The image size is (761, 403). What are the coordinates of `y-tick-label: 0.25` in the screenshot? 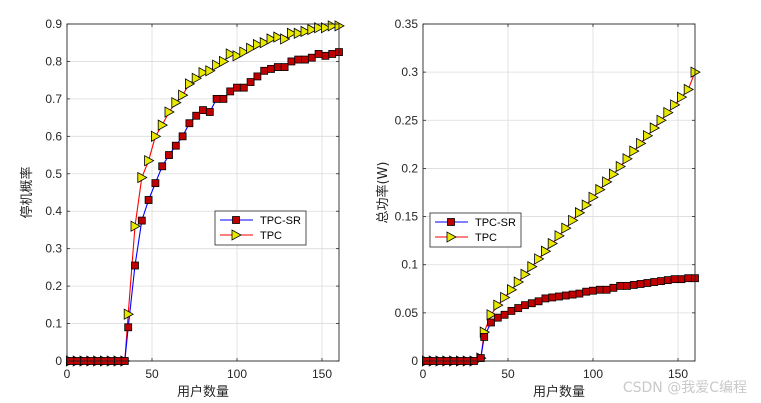 It's located at (407, 120).